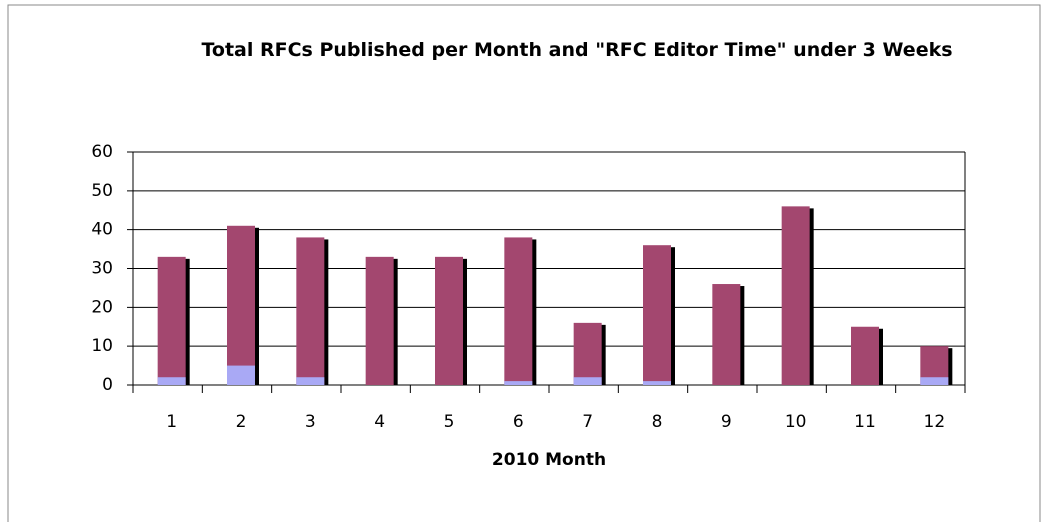 Image resolution: width=1047 pixels, height=522 pixels. I want to click on x-tick-label: 8, so click(657, 422).